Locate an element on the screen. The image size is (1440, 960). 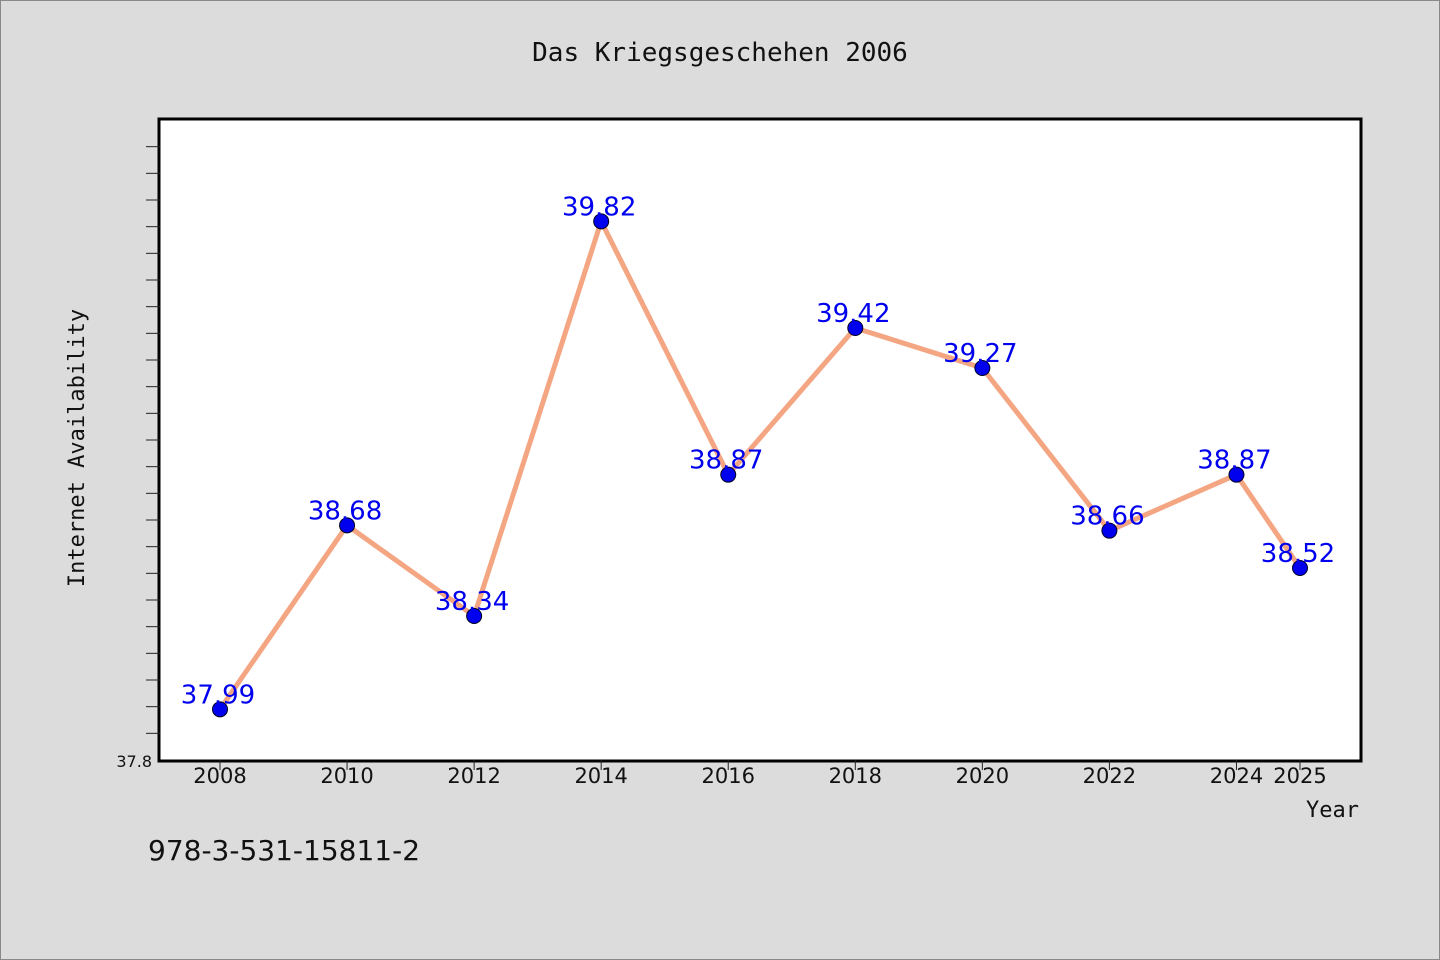
y-axis-label: Internet Availability is located at coordinates (77, 448).